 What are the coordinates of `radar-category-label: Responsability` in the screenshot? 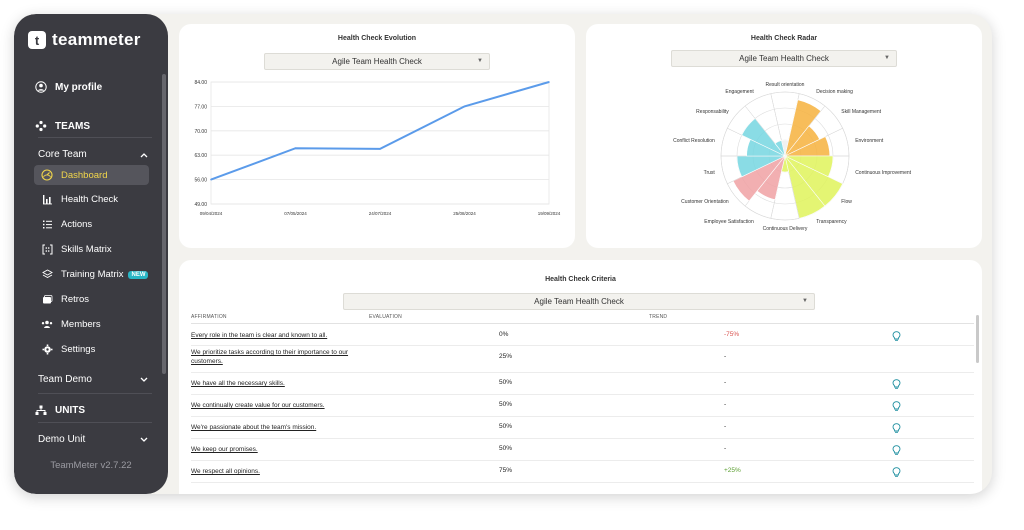 It's located at (712, 112).